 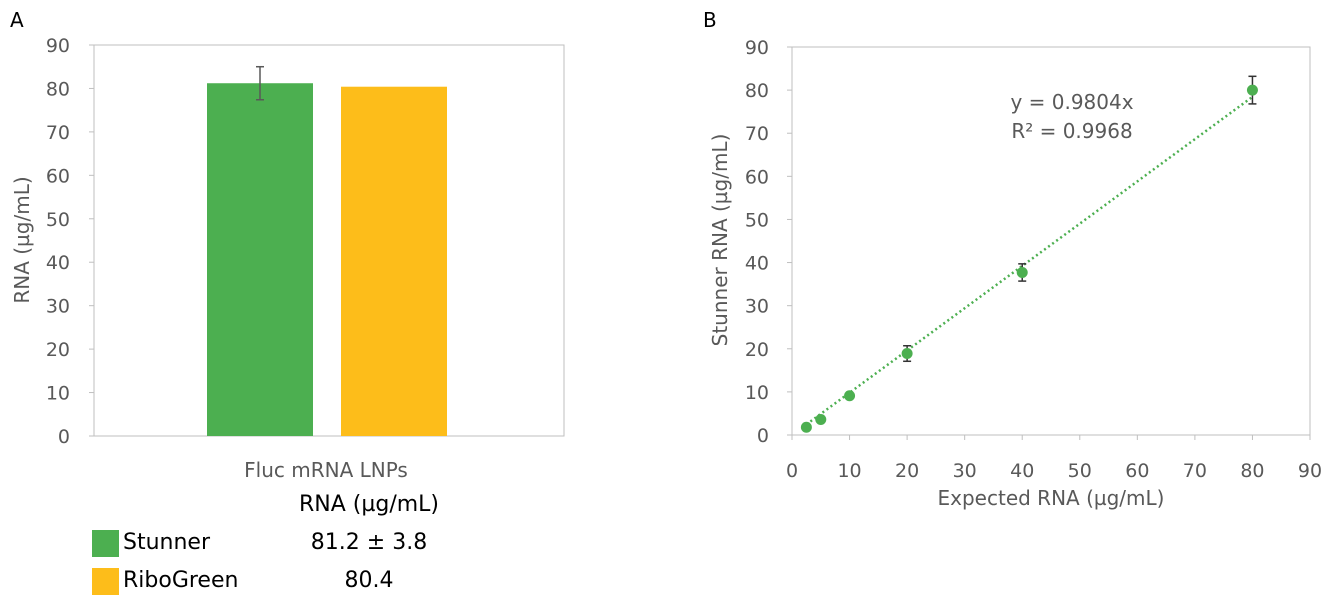 What do you see at coordinates (369, 580) in the screenshot?
I see `table-value-ribogreen: 80.4` at bounding box center [369, 580].